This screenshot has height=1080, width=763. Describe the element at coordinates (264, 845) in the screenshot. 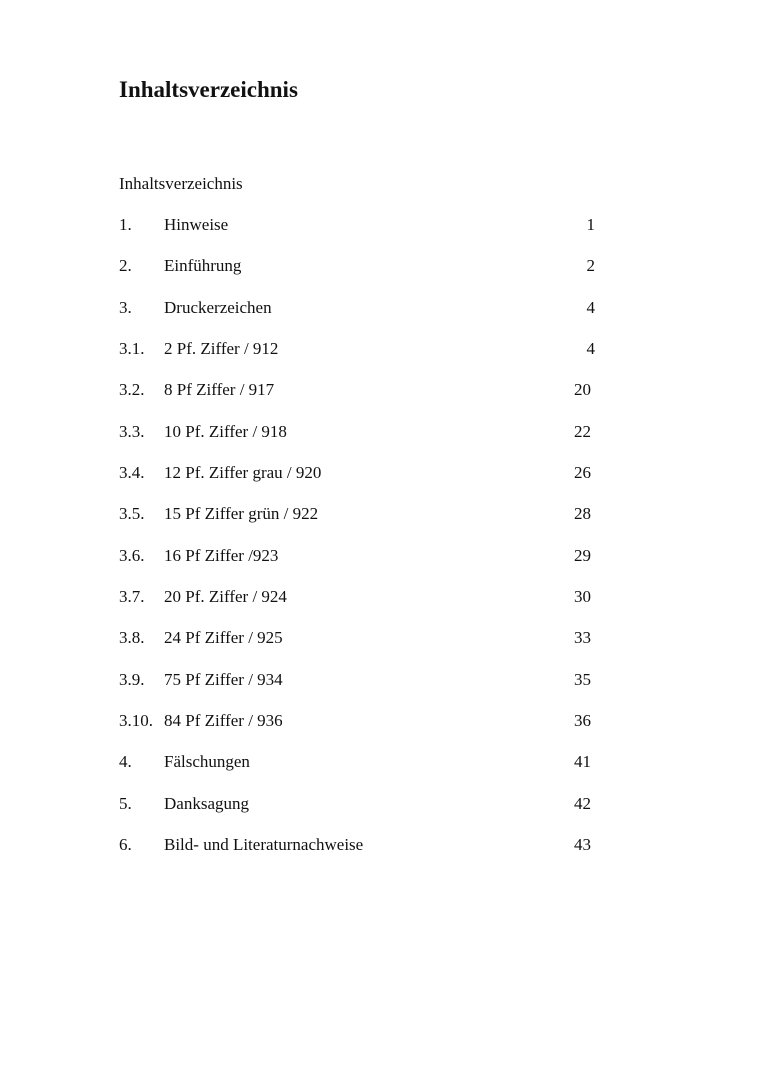

I see `toc-entry-title: Bild- und Literaturnachweise` at that location.